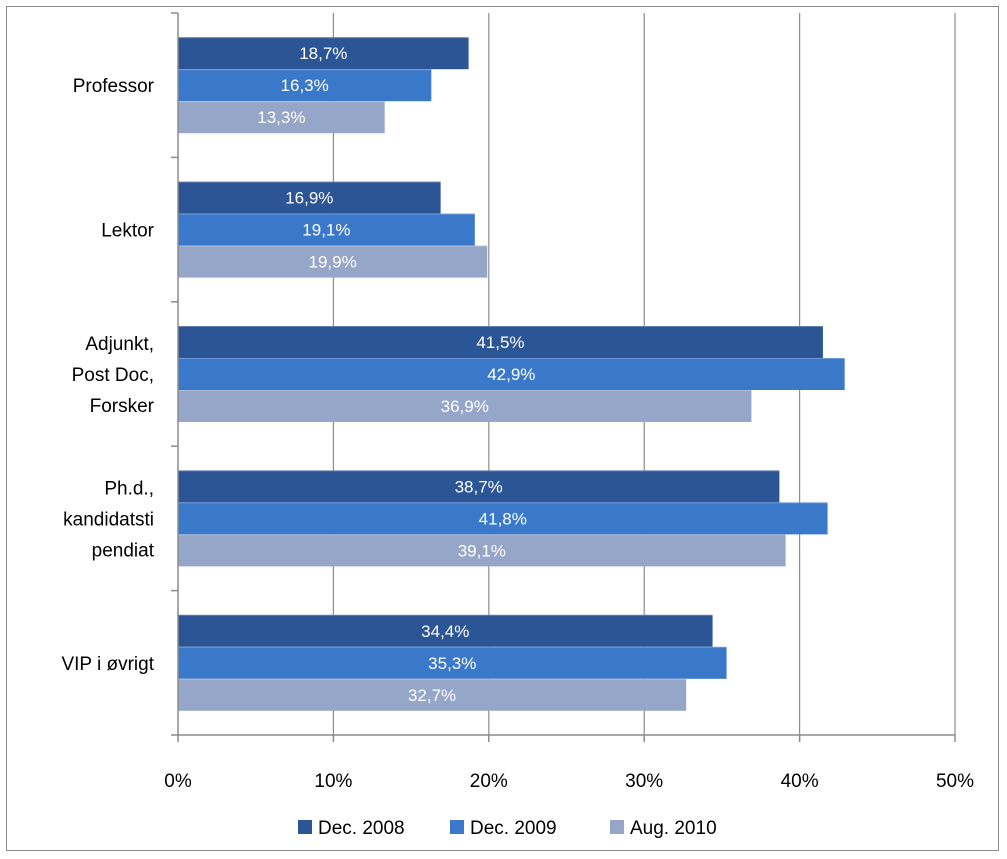 This screenshot has width=1007, height=859. What do you see at coordinates (108, 519) in the screenshot?
I see `category-label: kandidatsti` at bounding box center [108, 519].